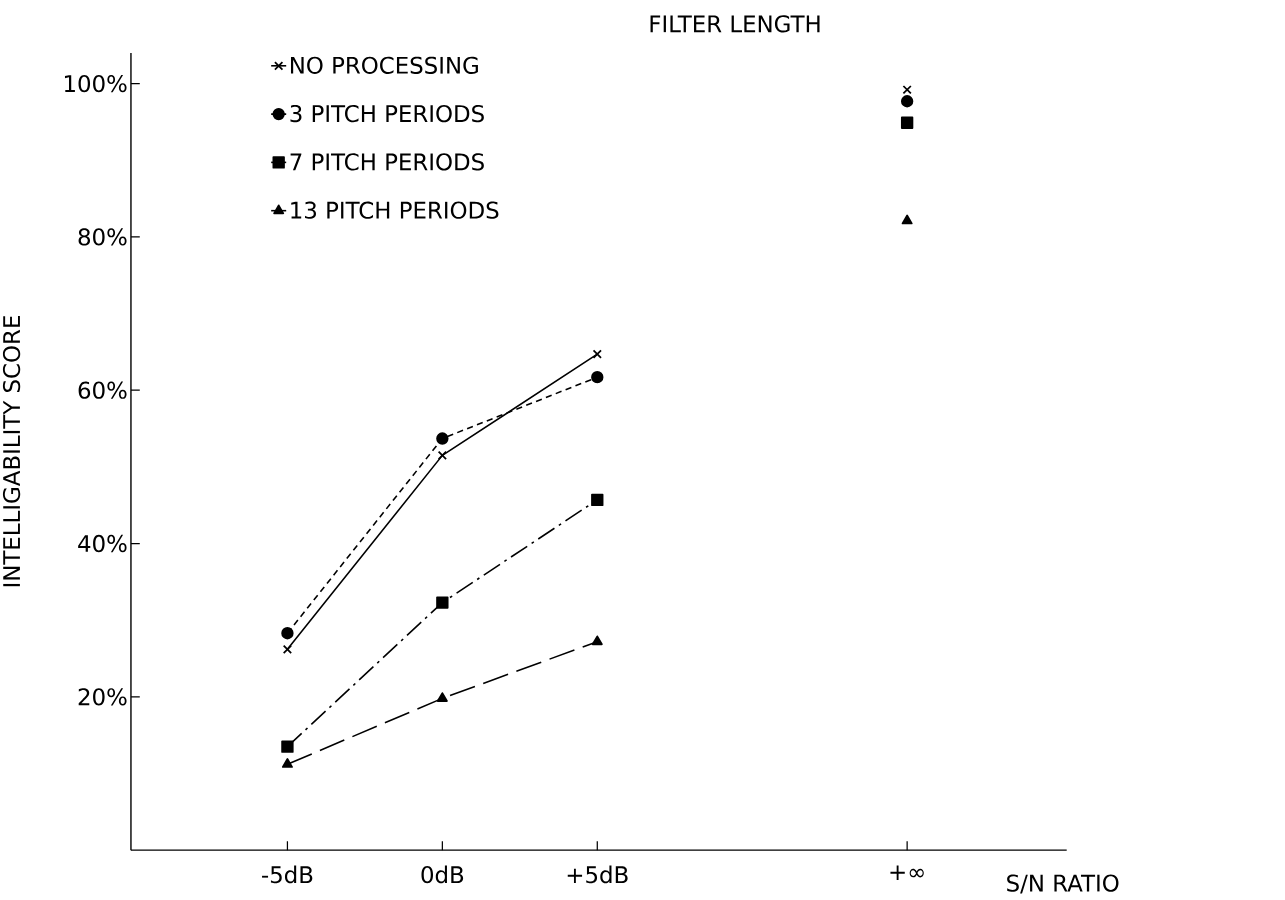  I want to click on x-tick-label: +∞, so click(907, 873).